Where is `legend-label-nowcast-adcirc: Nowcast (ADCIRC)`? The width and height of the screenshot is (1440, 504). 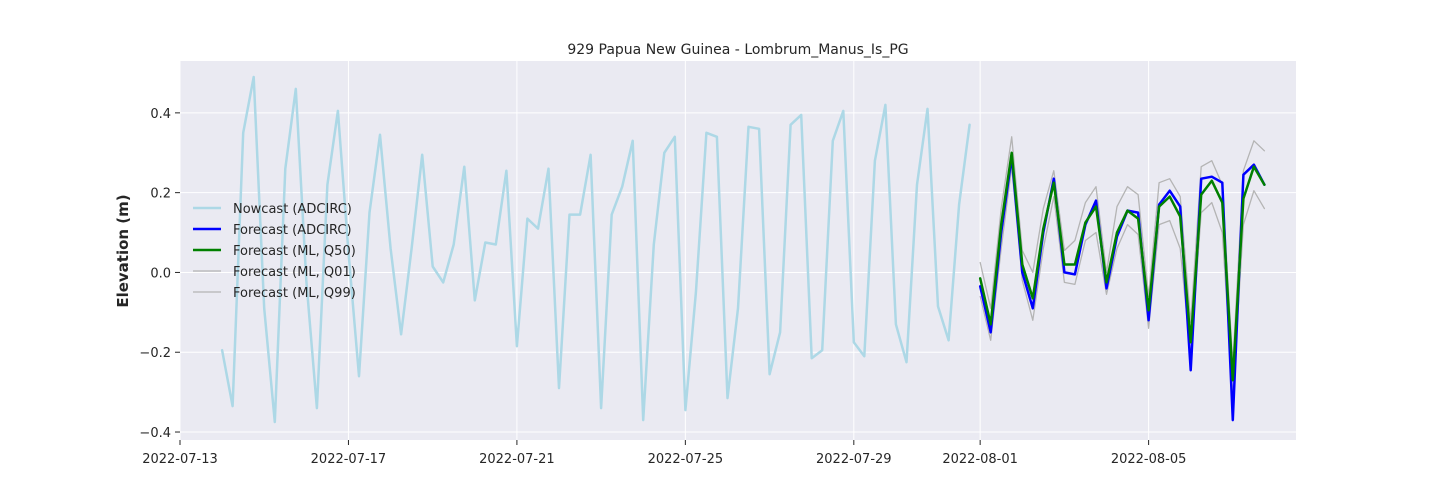
legend-label-nowcast-adcirc: Nowcast (ADCIRC) is located at coordinates (292, 209).